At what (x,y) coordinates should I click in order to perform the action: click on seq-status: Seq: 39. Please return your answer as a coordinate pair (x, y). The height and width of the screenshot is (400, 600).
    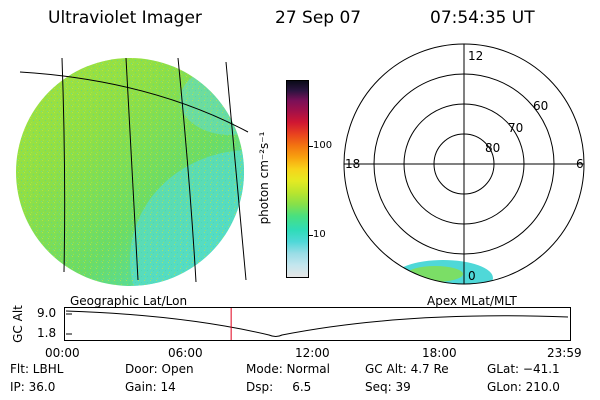
    Looking at the image, I should click on (388, 387).